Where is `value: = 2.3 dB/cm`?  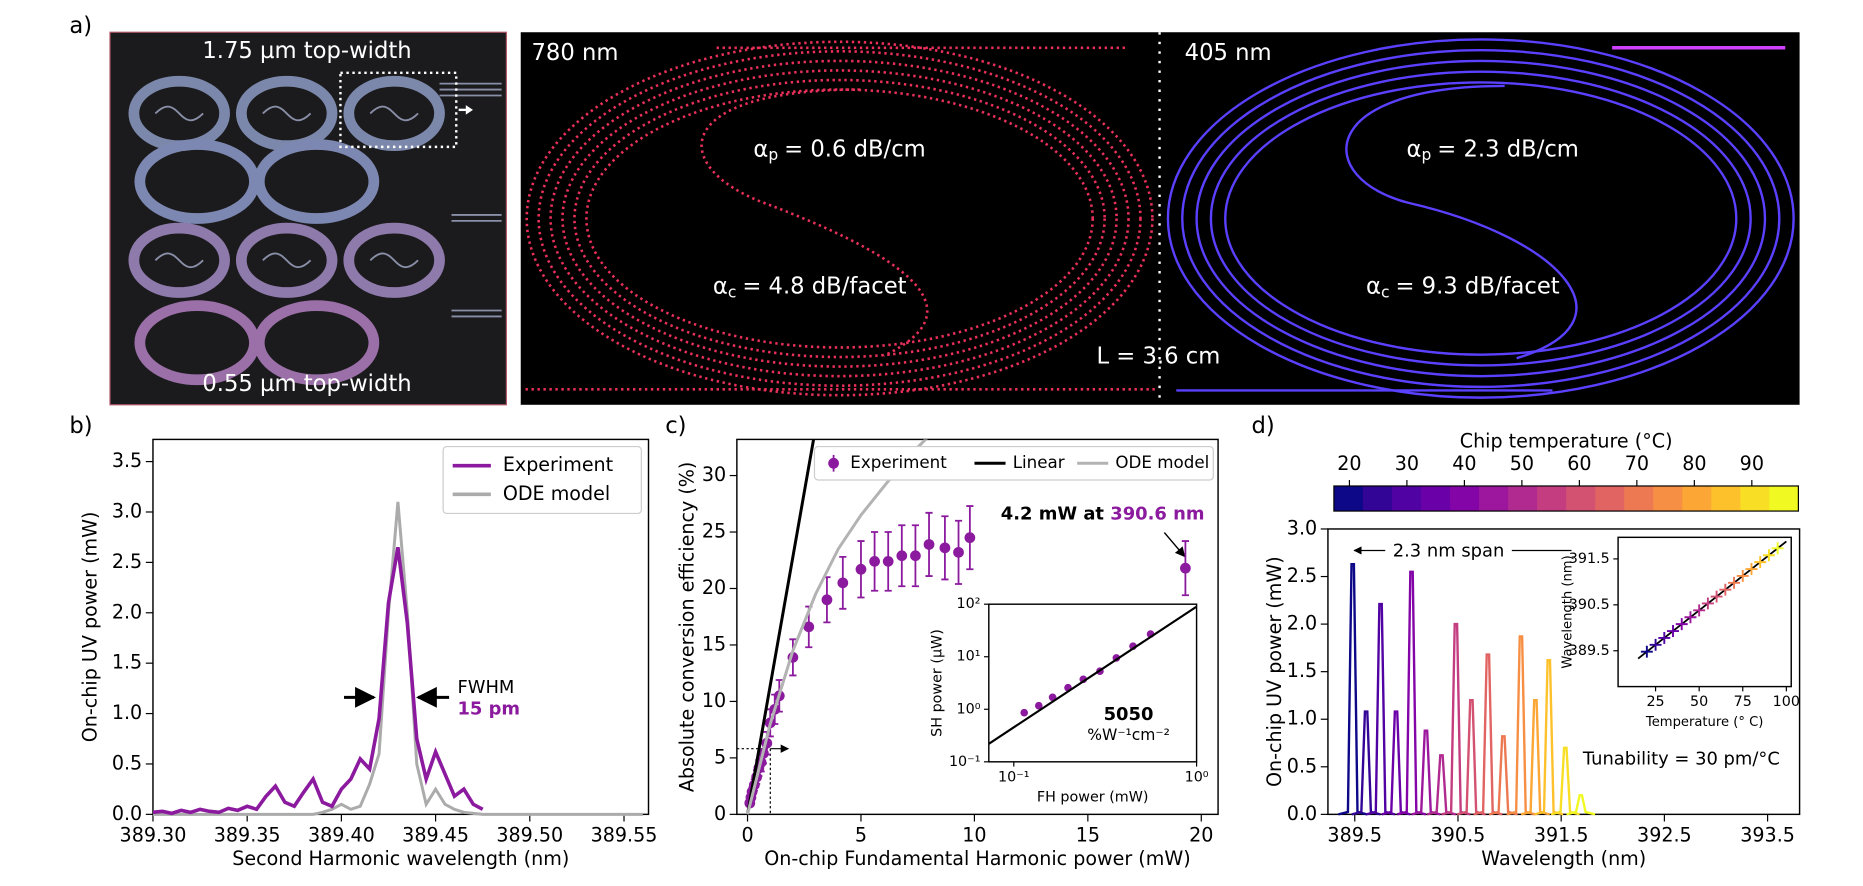 value: = 2.3 dB/cm is located at coordinates (1508, 149).